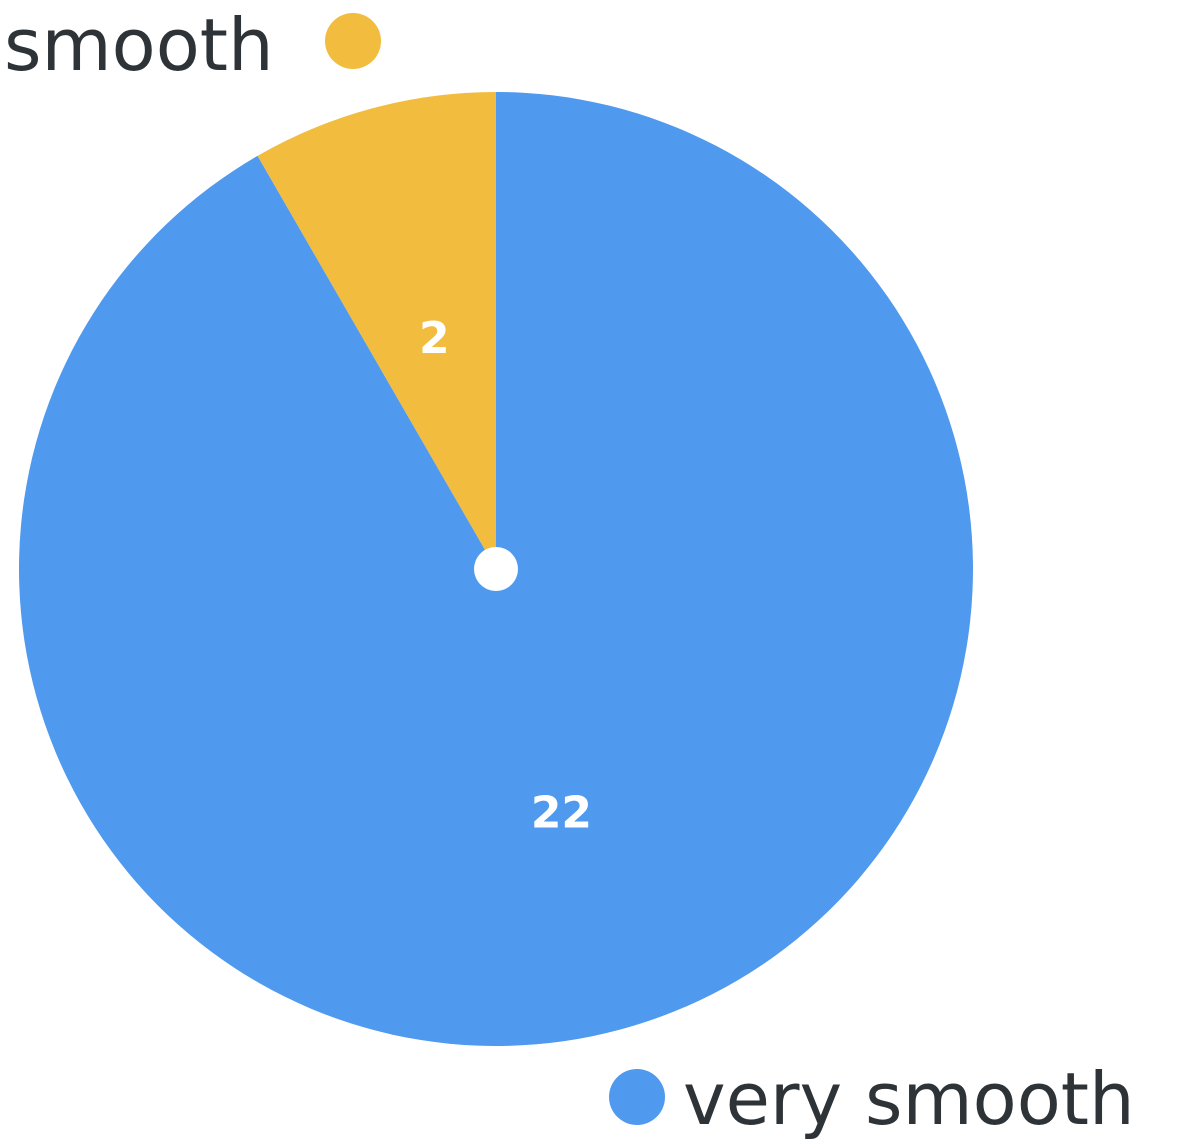 This screenshot has width=1196, height=1148. Describe the element at coordinates (434, 338) in the screenshot. I see `slice-value-label-smooth: 2` at that location.